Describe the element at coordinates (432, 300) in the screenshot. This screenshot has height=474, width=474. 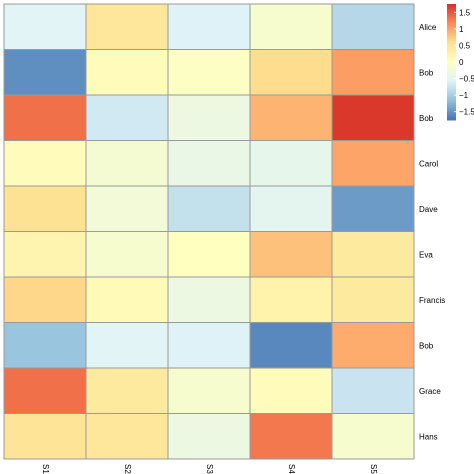
I see `row-label: Francis` at that location.